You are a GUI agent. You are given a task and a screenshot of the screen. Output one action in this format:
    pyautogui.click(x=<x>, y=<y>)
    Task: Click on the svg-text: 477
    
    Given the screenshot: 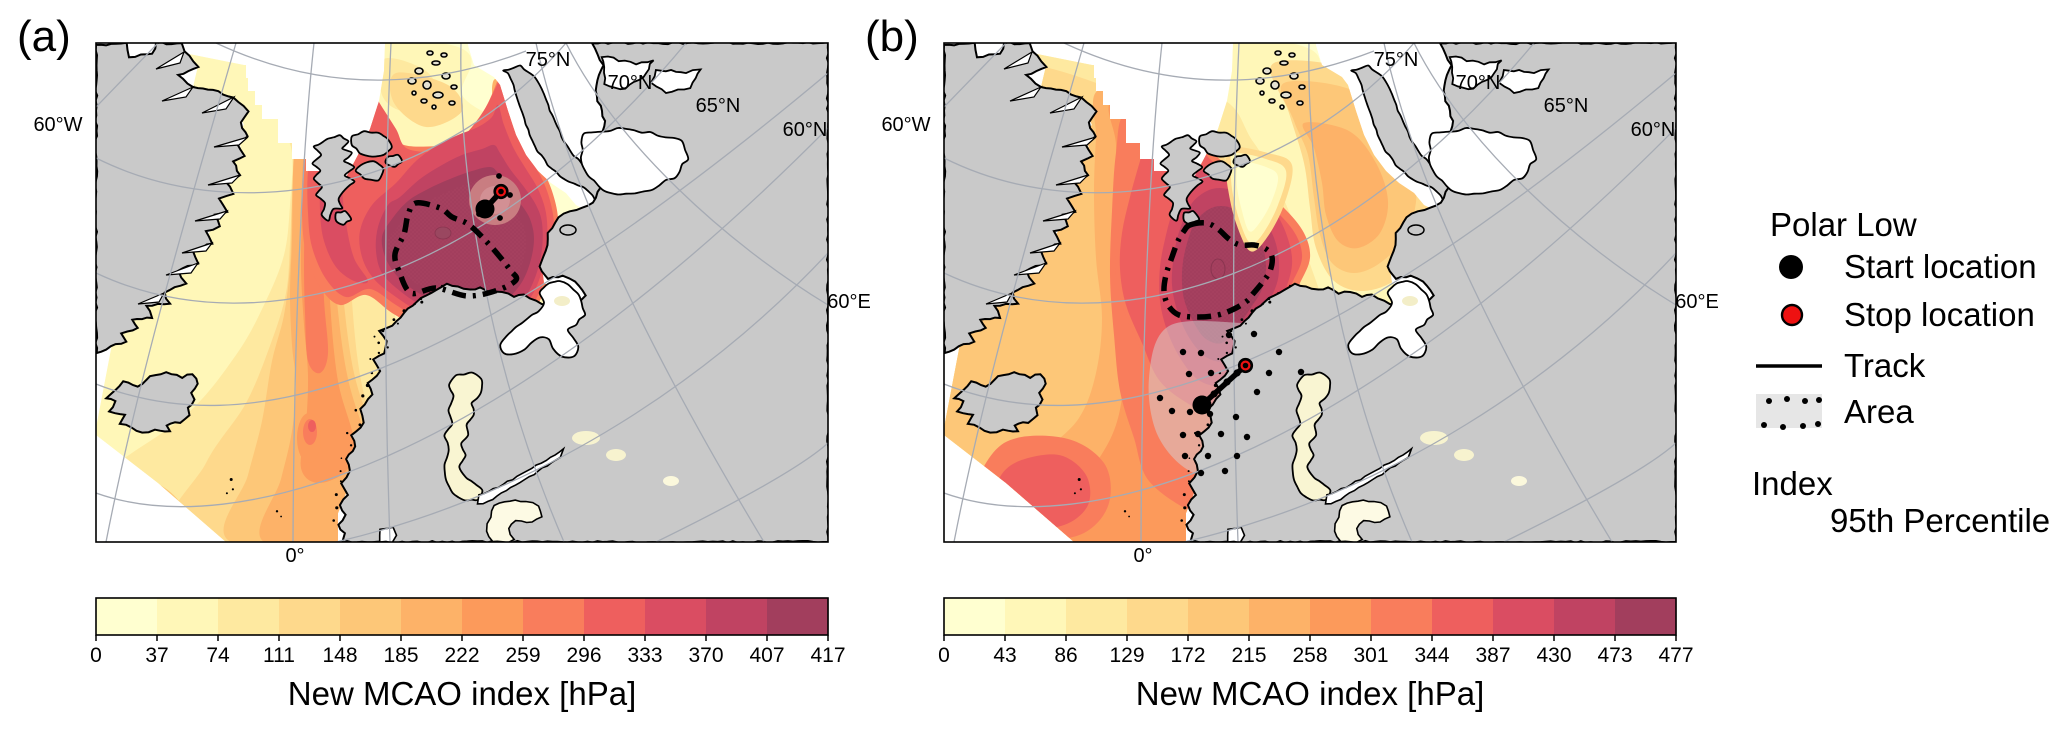 What is the action you would take?
    pyautogui.click(x=1675, y=655)
    